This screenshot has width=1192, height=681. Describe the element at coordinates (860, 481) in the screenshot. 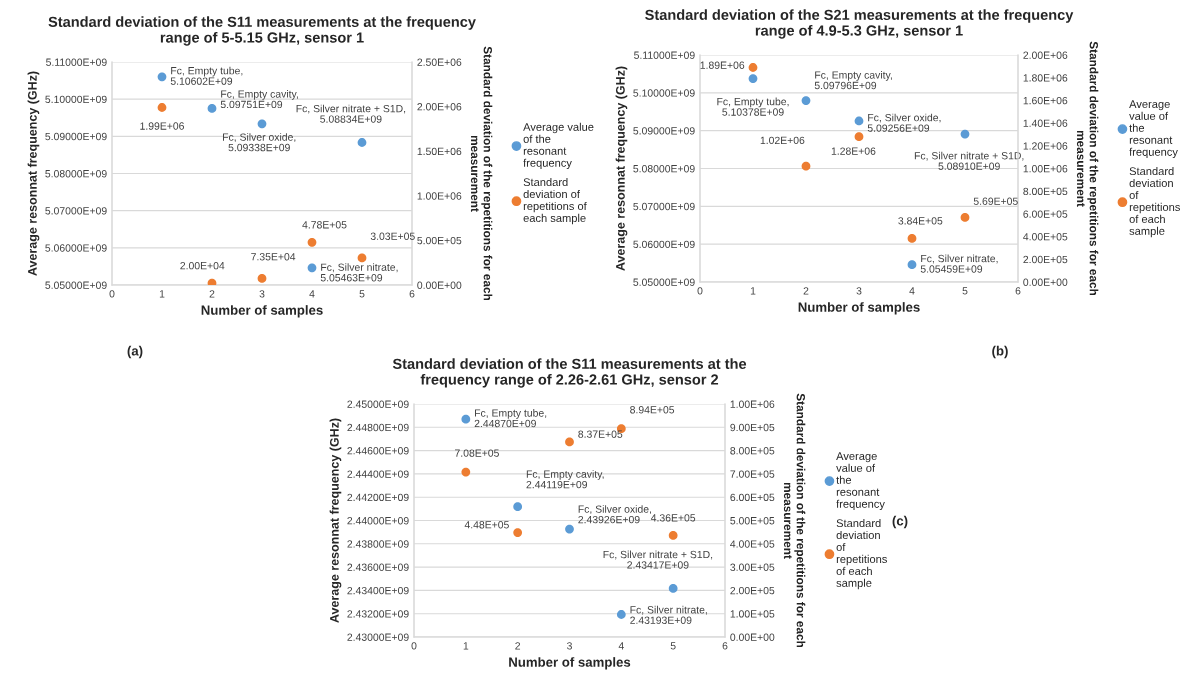

I see `legend-label: Average value of the resonant frequency` at that location.